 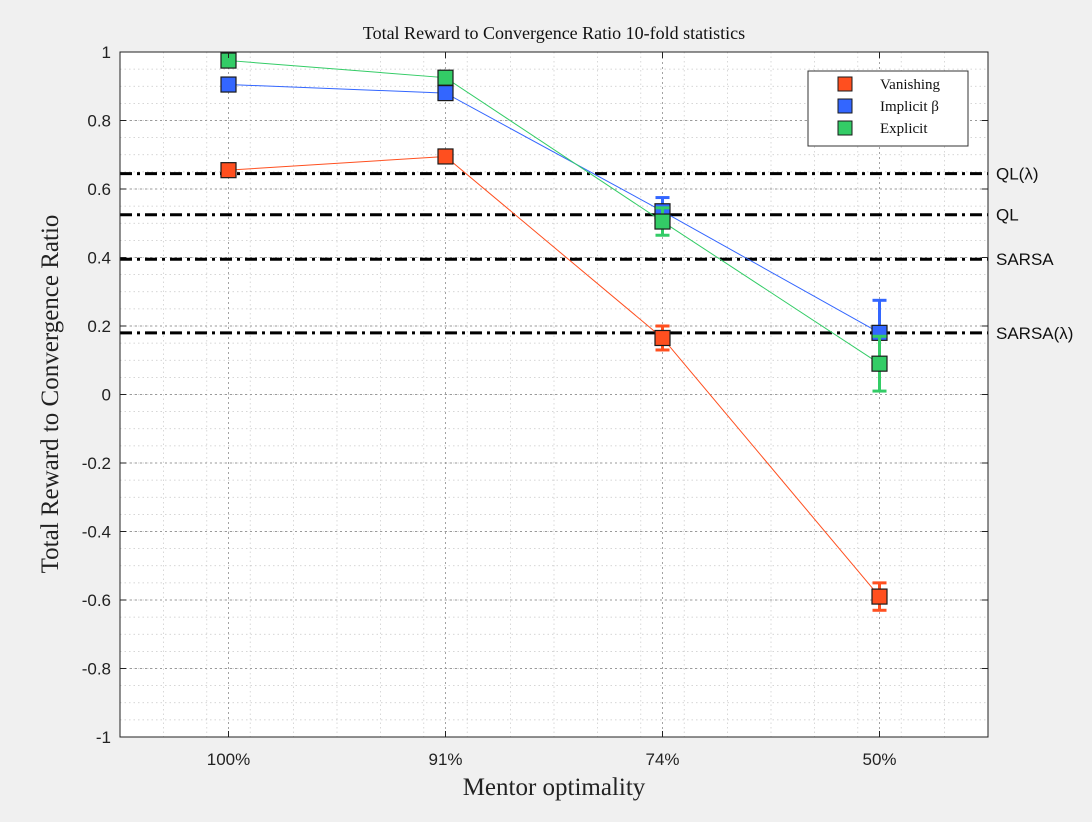 I want to click on x-axis-label: Mentor optimality, so click(x=554, y=787).